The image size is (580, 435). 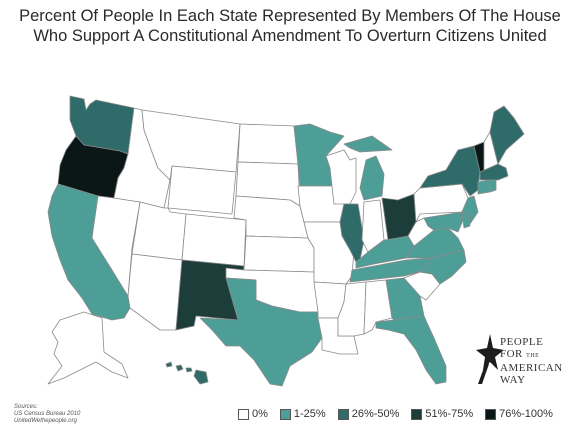 What do you see at coordinates (261, 332) in the screenshot?
I see `state-TX` at bounding box center [261, 332].